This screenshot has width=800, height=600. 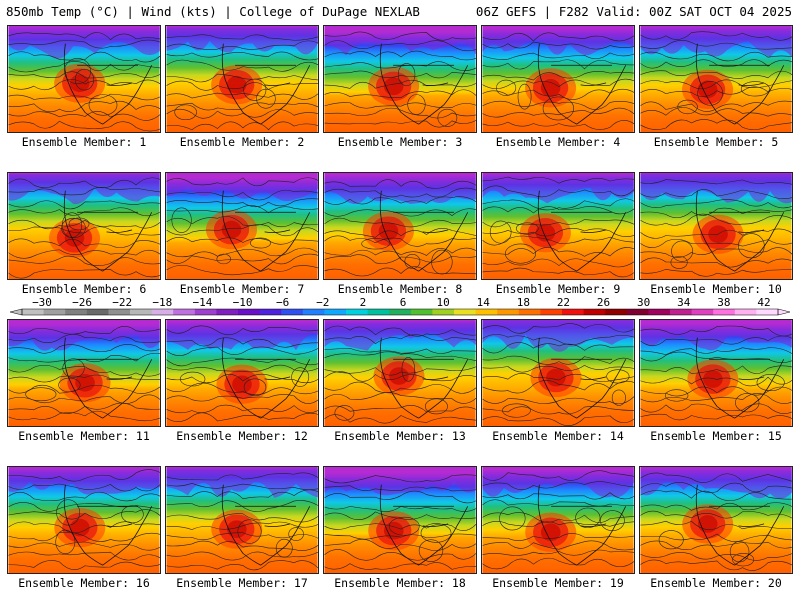 What do you see at coordinates (400, 142) in the screenshot?
I see `ensemble-member-label: Ensemble Member: 3` at bounding box center [400, 142].